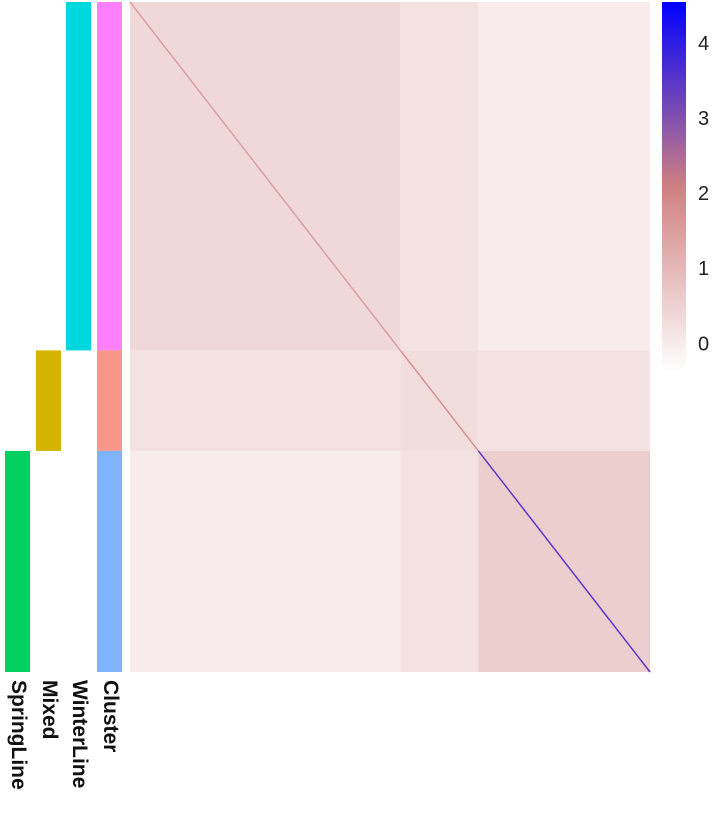 This screenshot has height=815, width=712. What do you see at coordinates (703, 119) in the screenshot?
I see `colorbar-tick-label: 3` at bounding box center [703, 119].